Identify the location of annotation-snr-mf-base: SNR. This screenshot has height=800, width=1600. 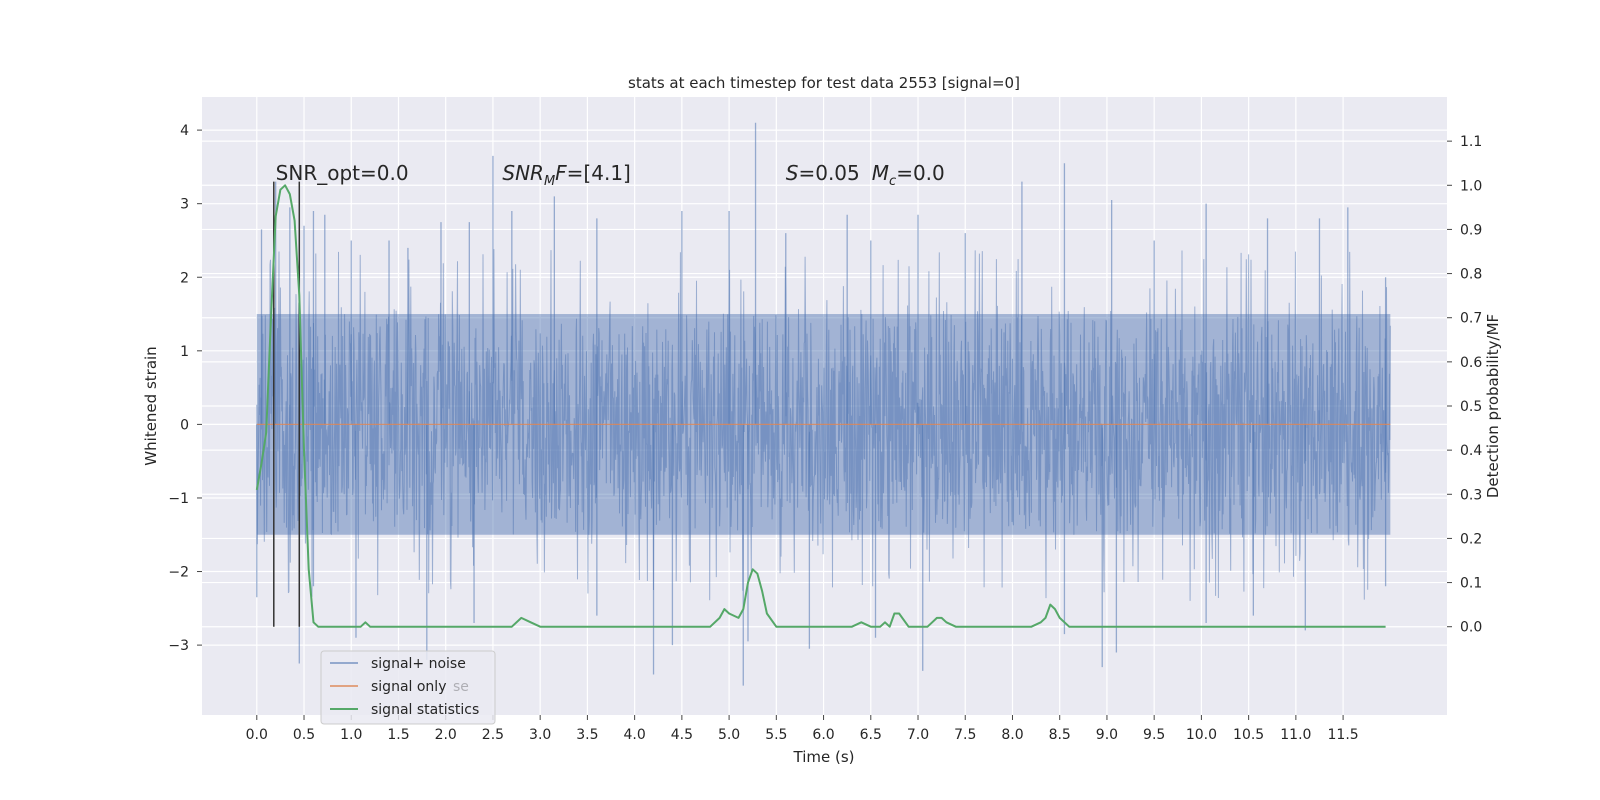
(523, 173).